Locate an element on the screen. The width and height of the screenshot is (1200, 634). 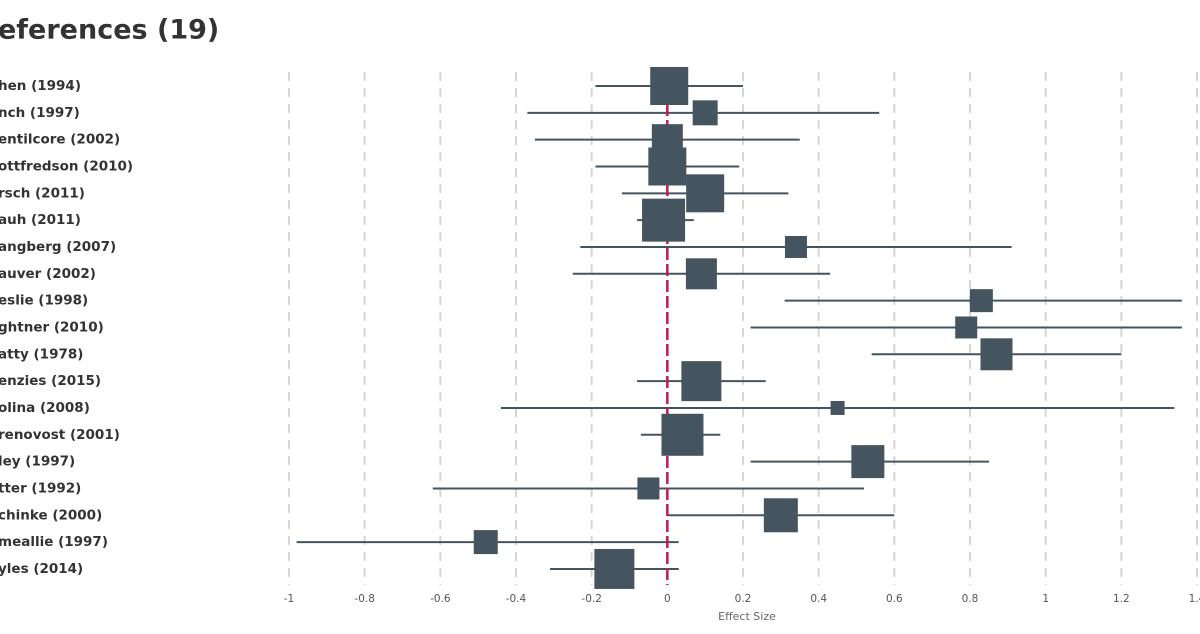
x-tick-label: 1 is located at coordinates (1045, 599).